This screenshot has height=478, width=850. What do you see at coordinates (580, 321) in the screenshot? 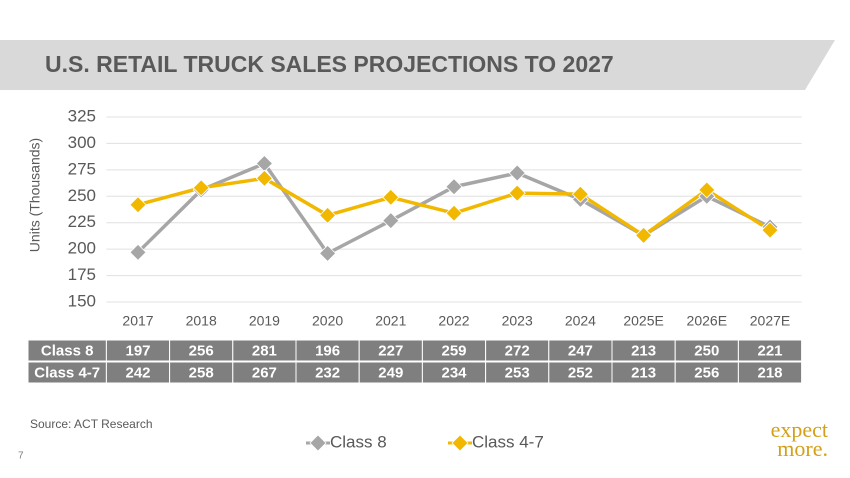
I see `x-tick-label: 2024` at bounding box center [580, 321].